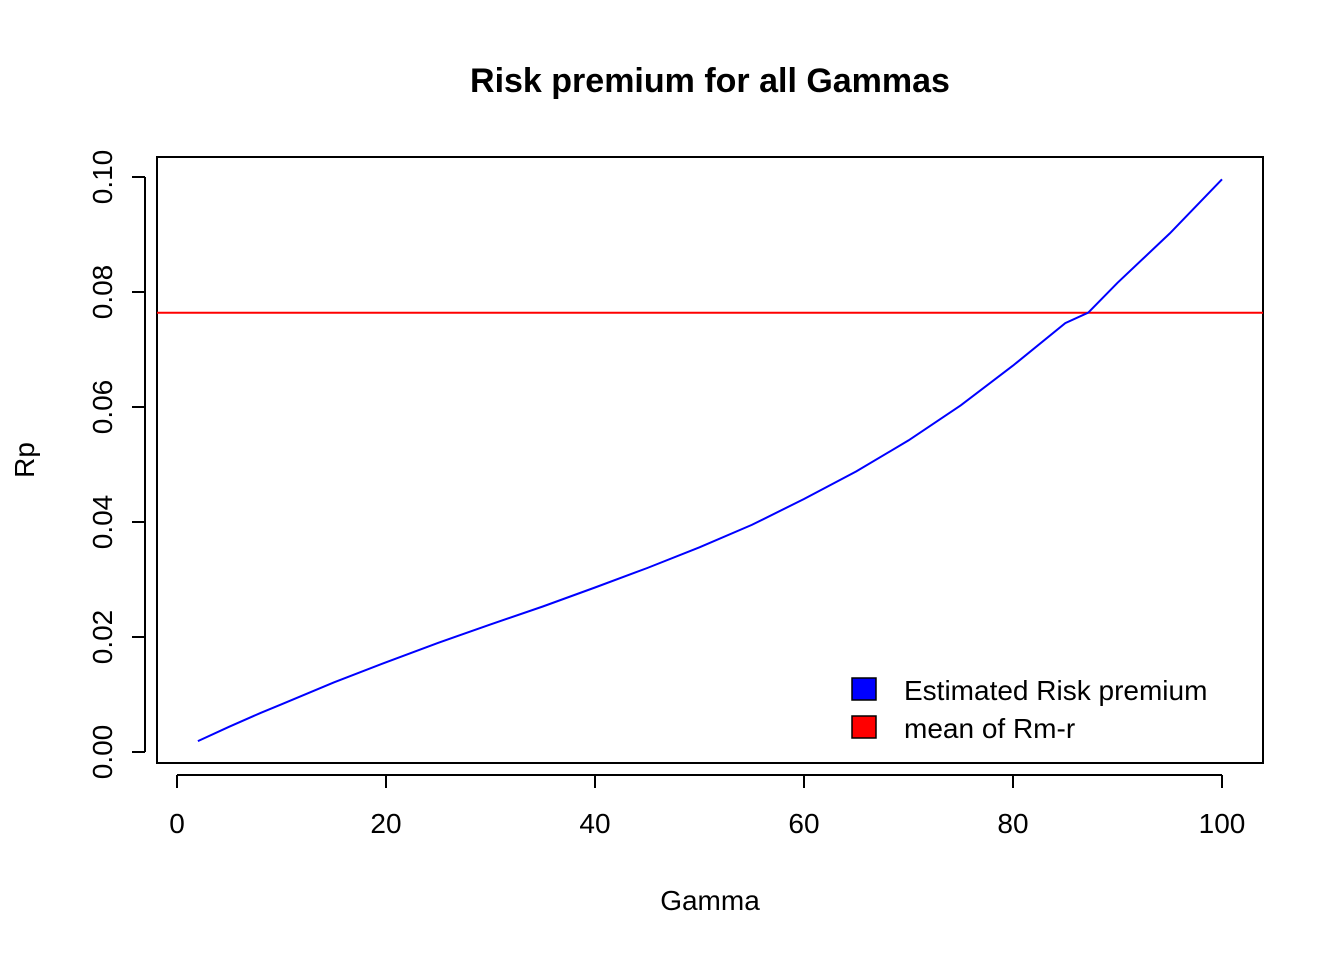 The image size is (1344, 960). What do you see at coordinates (864, 689) in the screenshot?
I see `legend-swatch-estimated` at bounding box center [864, 689].